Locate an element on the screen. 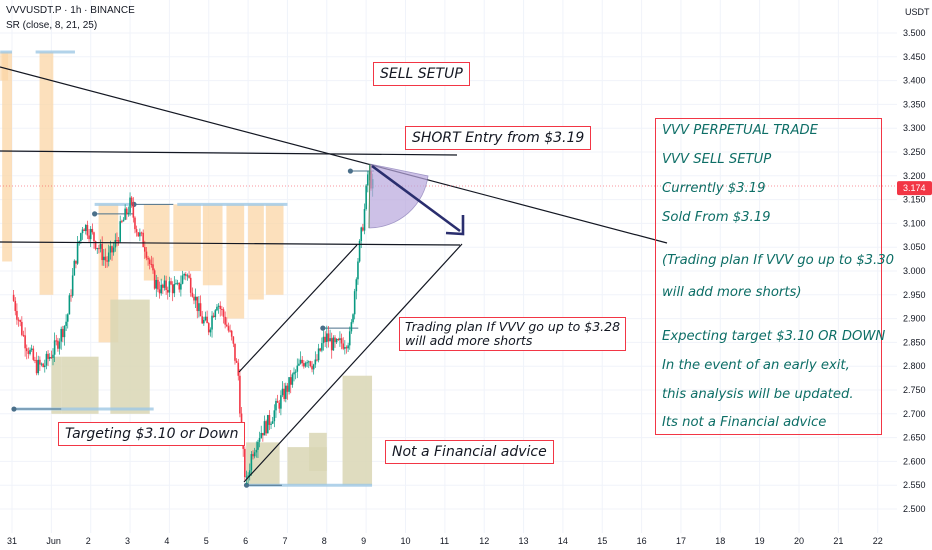  time-tick-label: 10 is located at coordinates (406, 541).